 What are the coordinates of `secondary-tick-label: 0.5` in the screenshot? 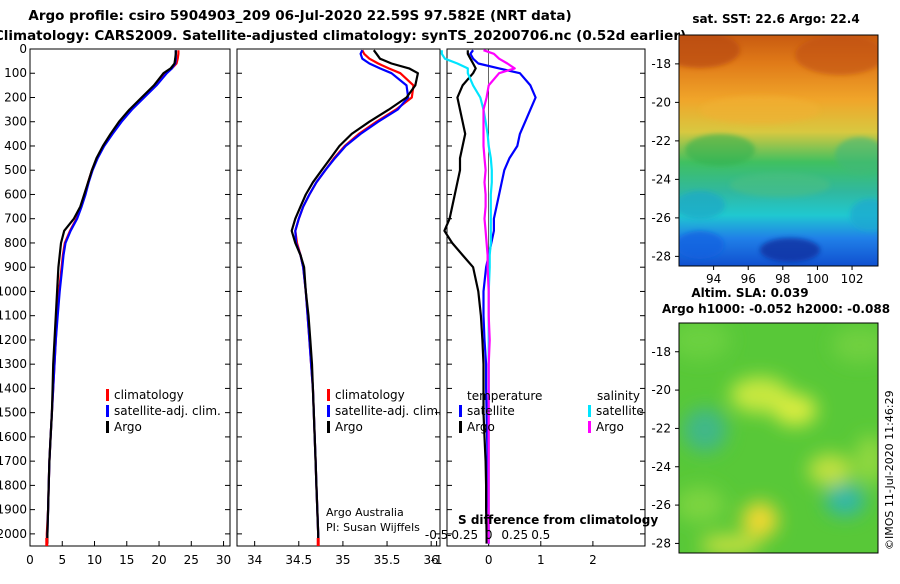 It's located at (540, 535).